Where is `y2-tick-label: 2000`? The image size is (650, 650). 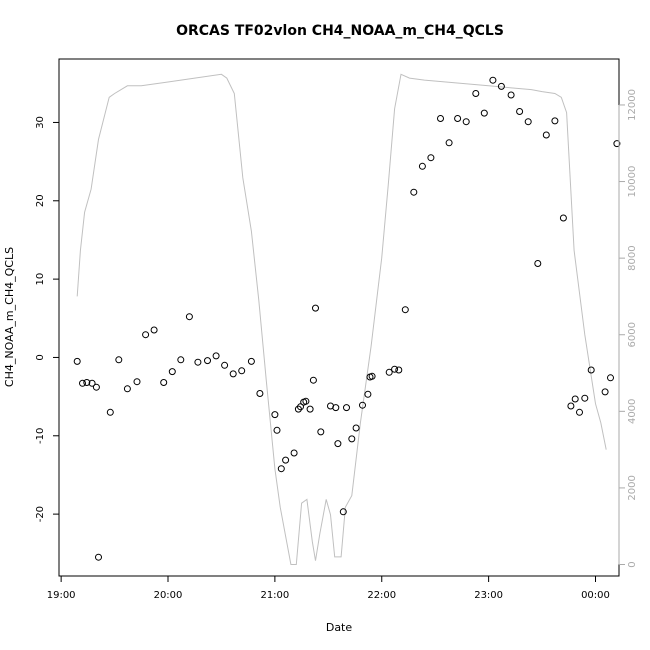 y2-tick-label: 2000 is located at coordinates (632, 487).